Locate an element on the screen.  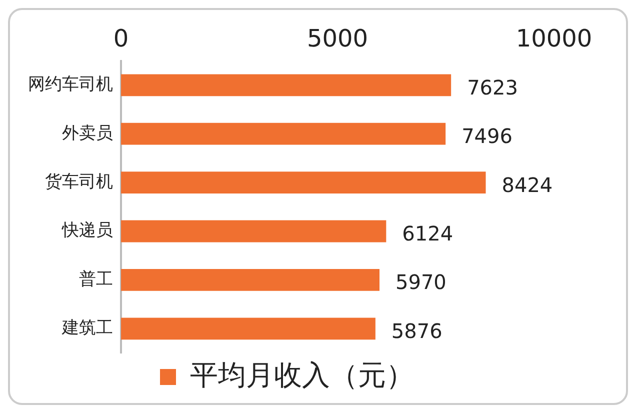
data-label: 8424 is located at coordinates (527, 184).